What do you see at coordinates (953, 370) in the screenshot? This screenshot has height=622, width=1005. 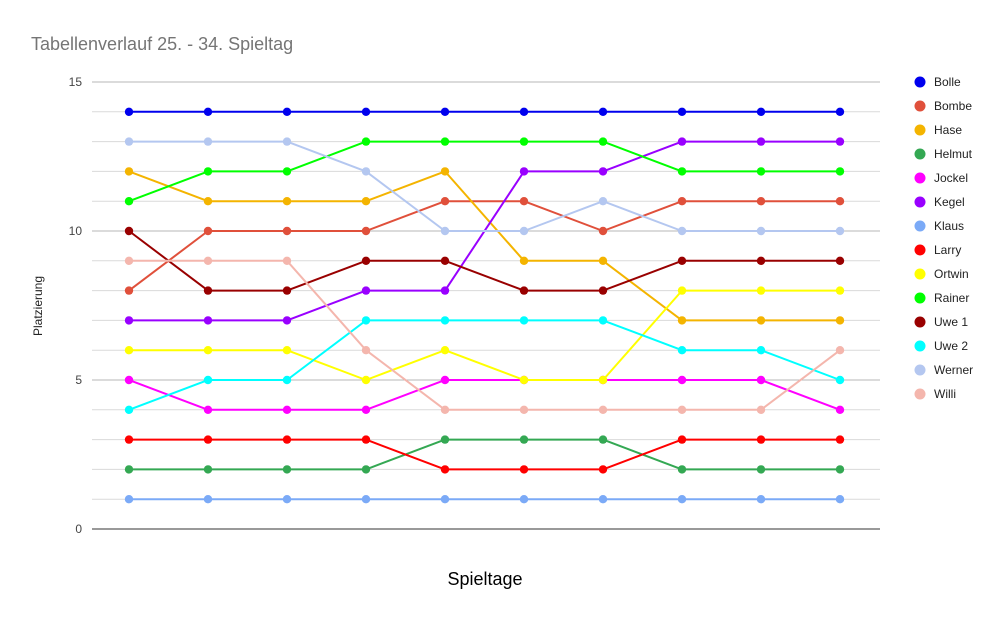 I see `legend-label: Werner` at bounding box center [953, 370].